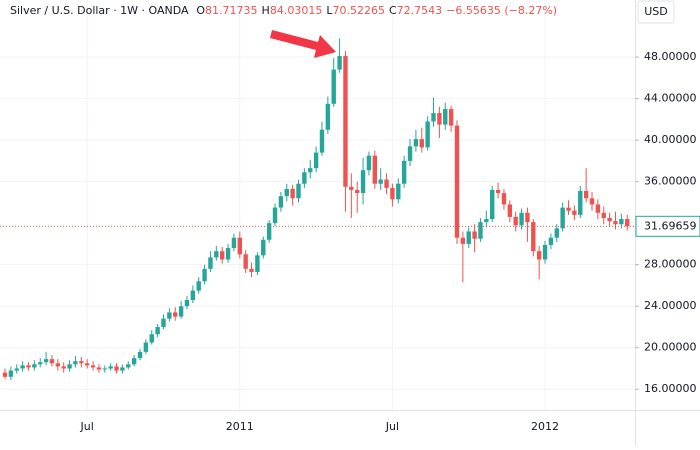 The width and height of the screenshot is (700, 450). I want to click on ohlc-value: 81.71735, so click(231, 10).